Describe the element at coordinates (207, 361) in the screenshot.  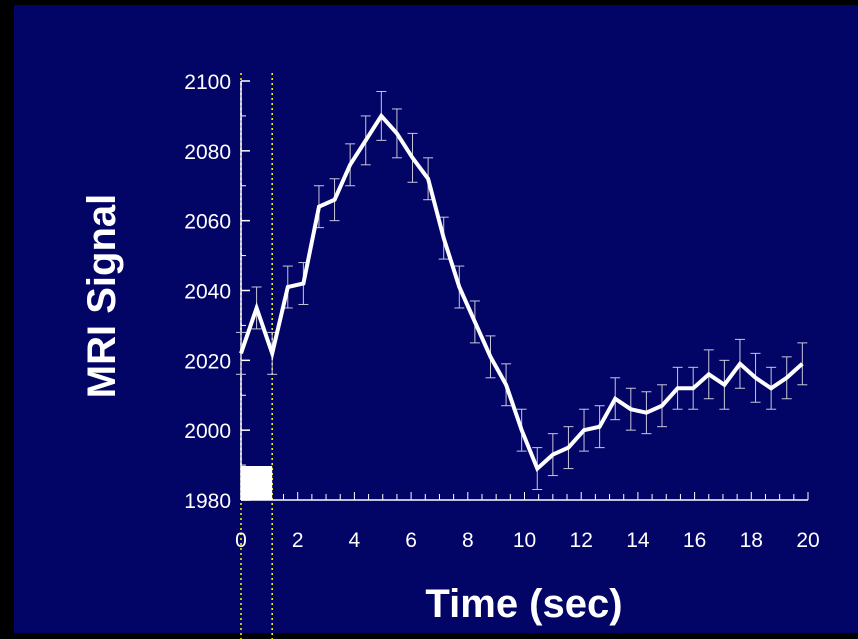
I see `y-tick-label: 2020` at that location.